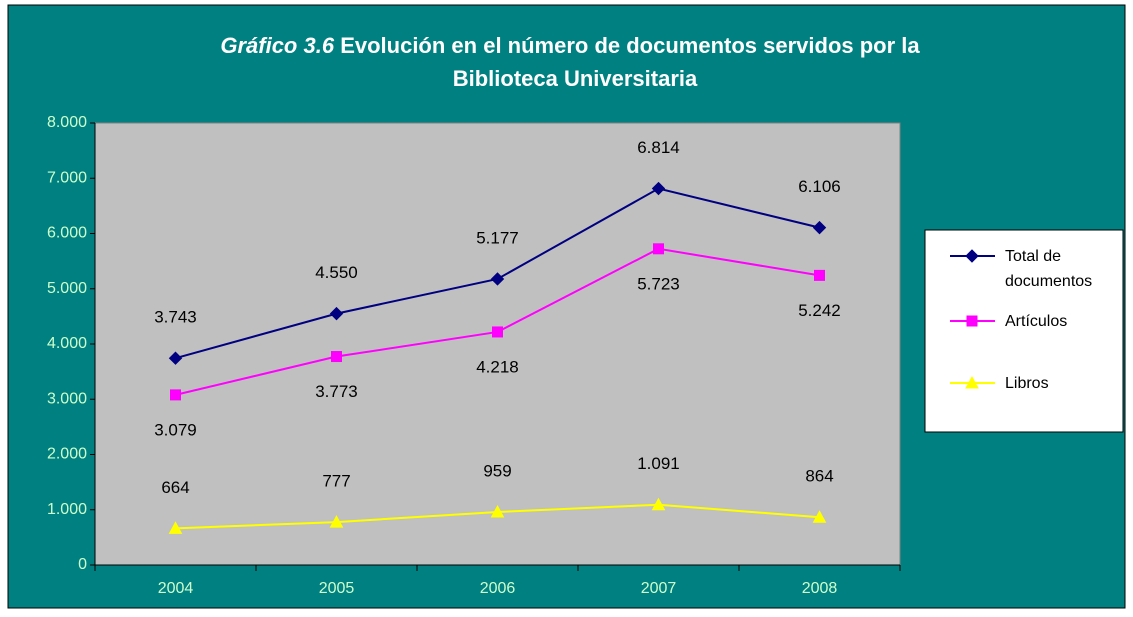  I want to click on y-tick-label: 3.000, so click(67, 398).